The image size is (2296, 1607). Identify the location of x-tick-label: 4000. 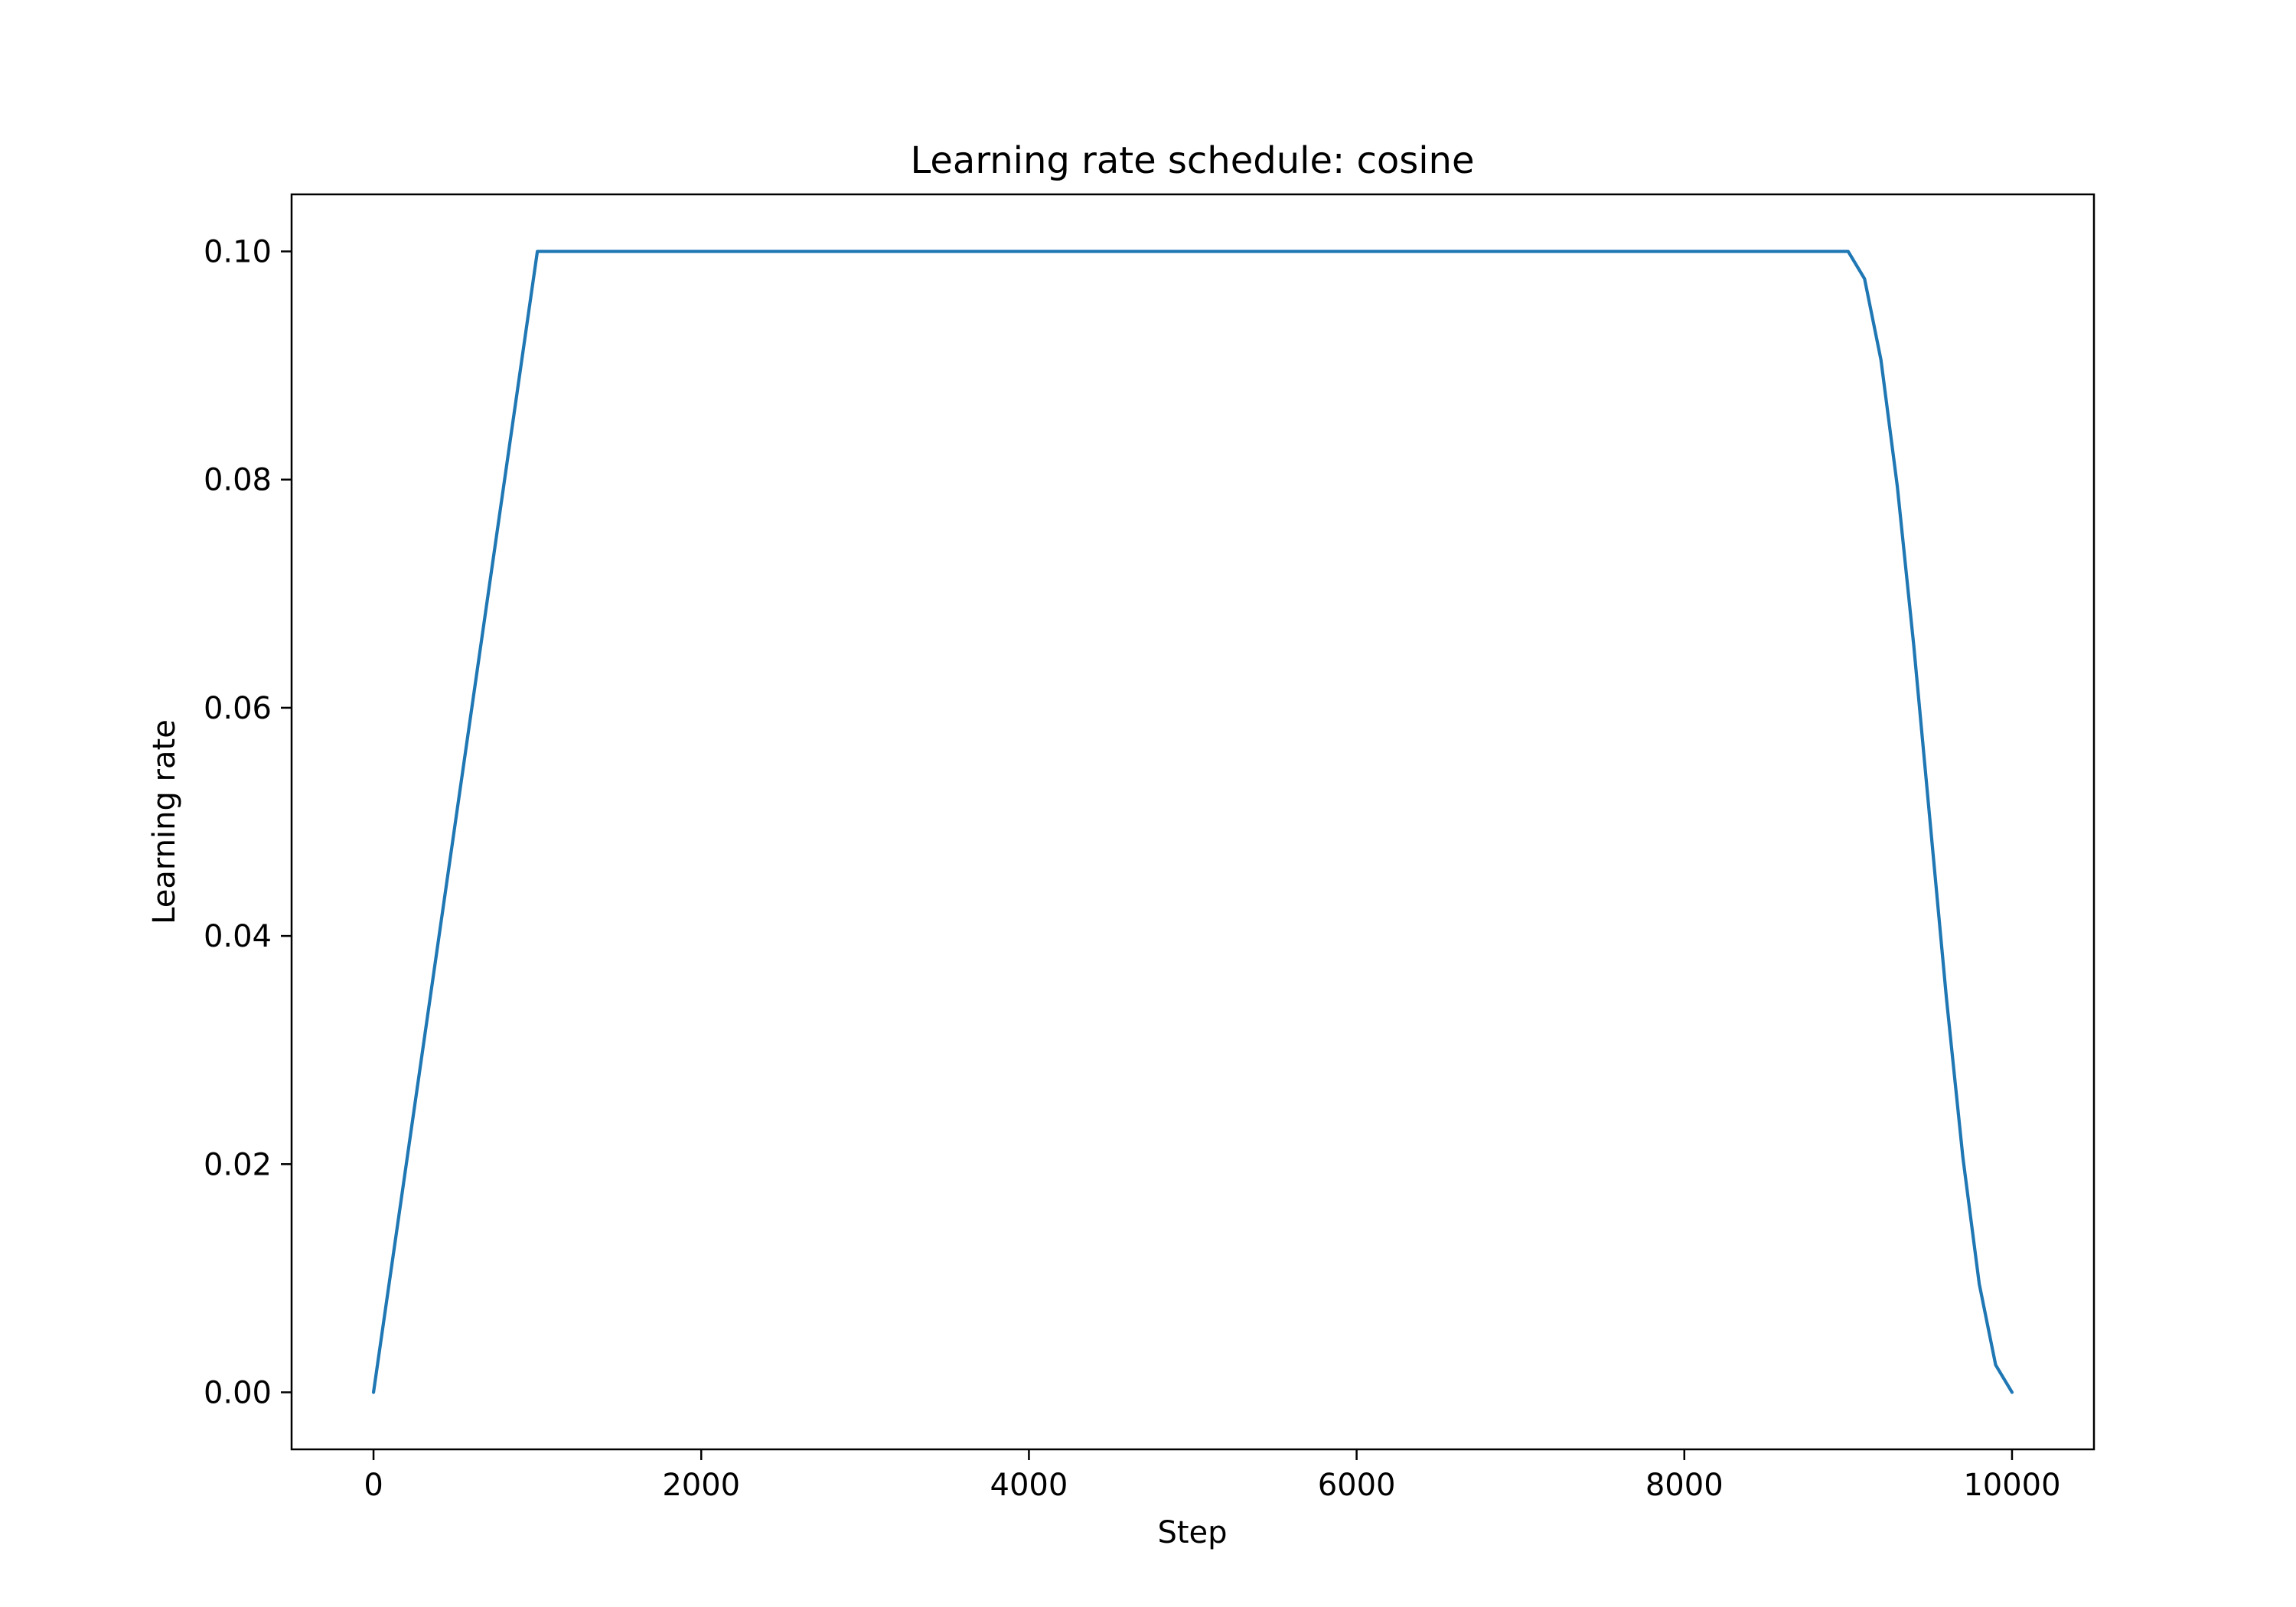
(1029, 1485).